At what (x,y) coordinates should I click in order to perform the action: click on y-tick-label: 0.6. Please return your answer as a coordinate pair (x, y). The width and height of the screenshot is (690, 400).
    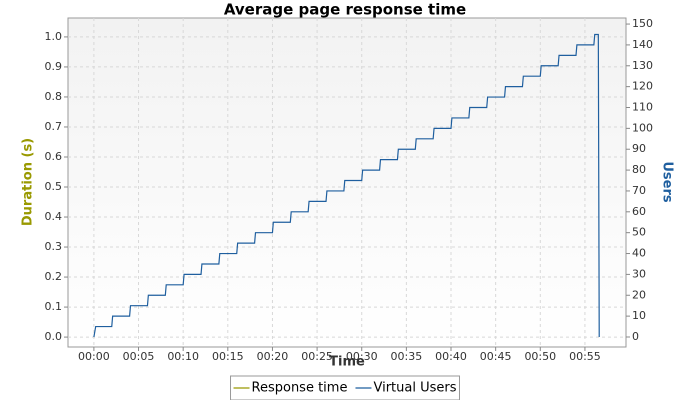
    Looking at the image, I should click on (54, 156).